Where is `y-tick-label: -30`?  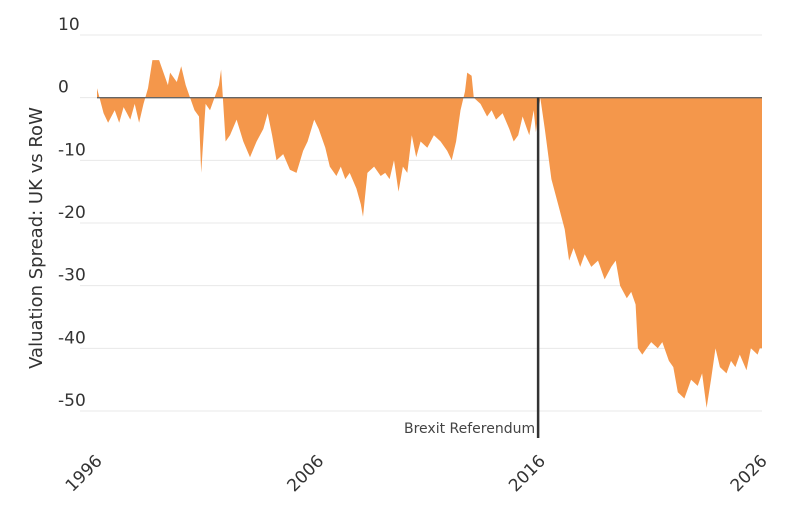
y-tick-label: -30 is located at coordinates (72, 276).